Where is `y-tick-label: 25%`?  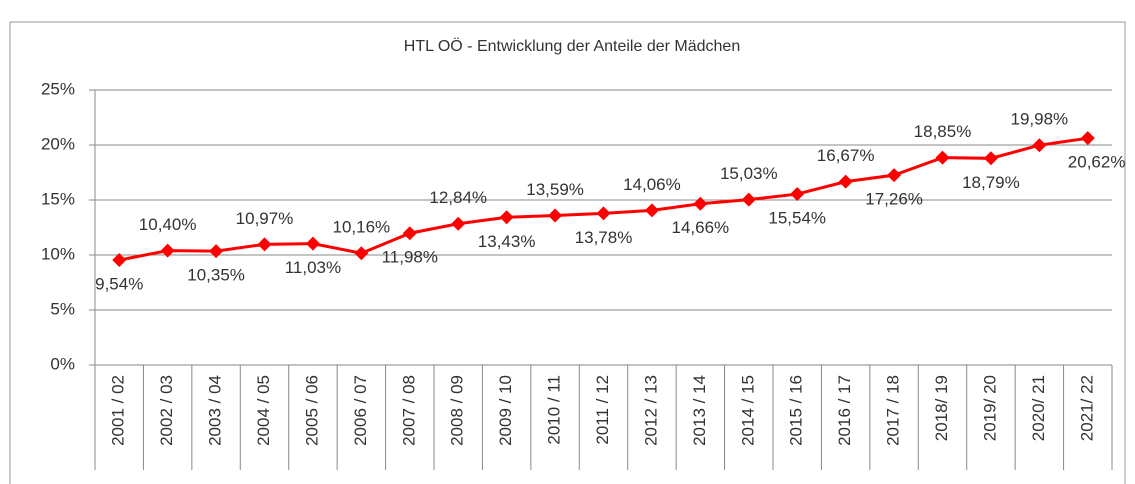
y-tick-label: 25% is located at coordinates (58, 88).